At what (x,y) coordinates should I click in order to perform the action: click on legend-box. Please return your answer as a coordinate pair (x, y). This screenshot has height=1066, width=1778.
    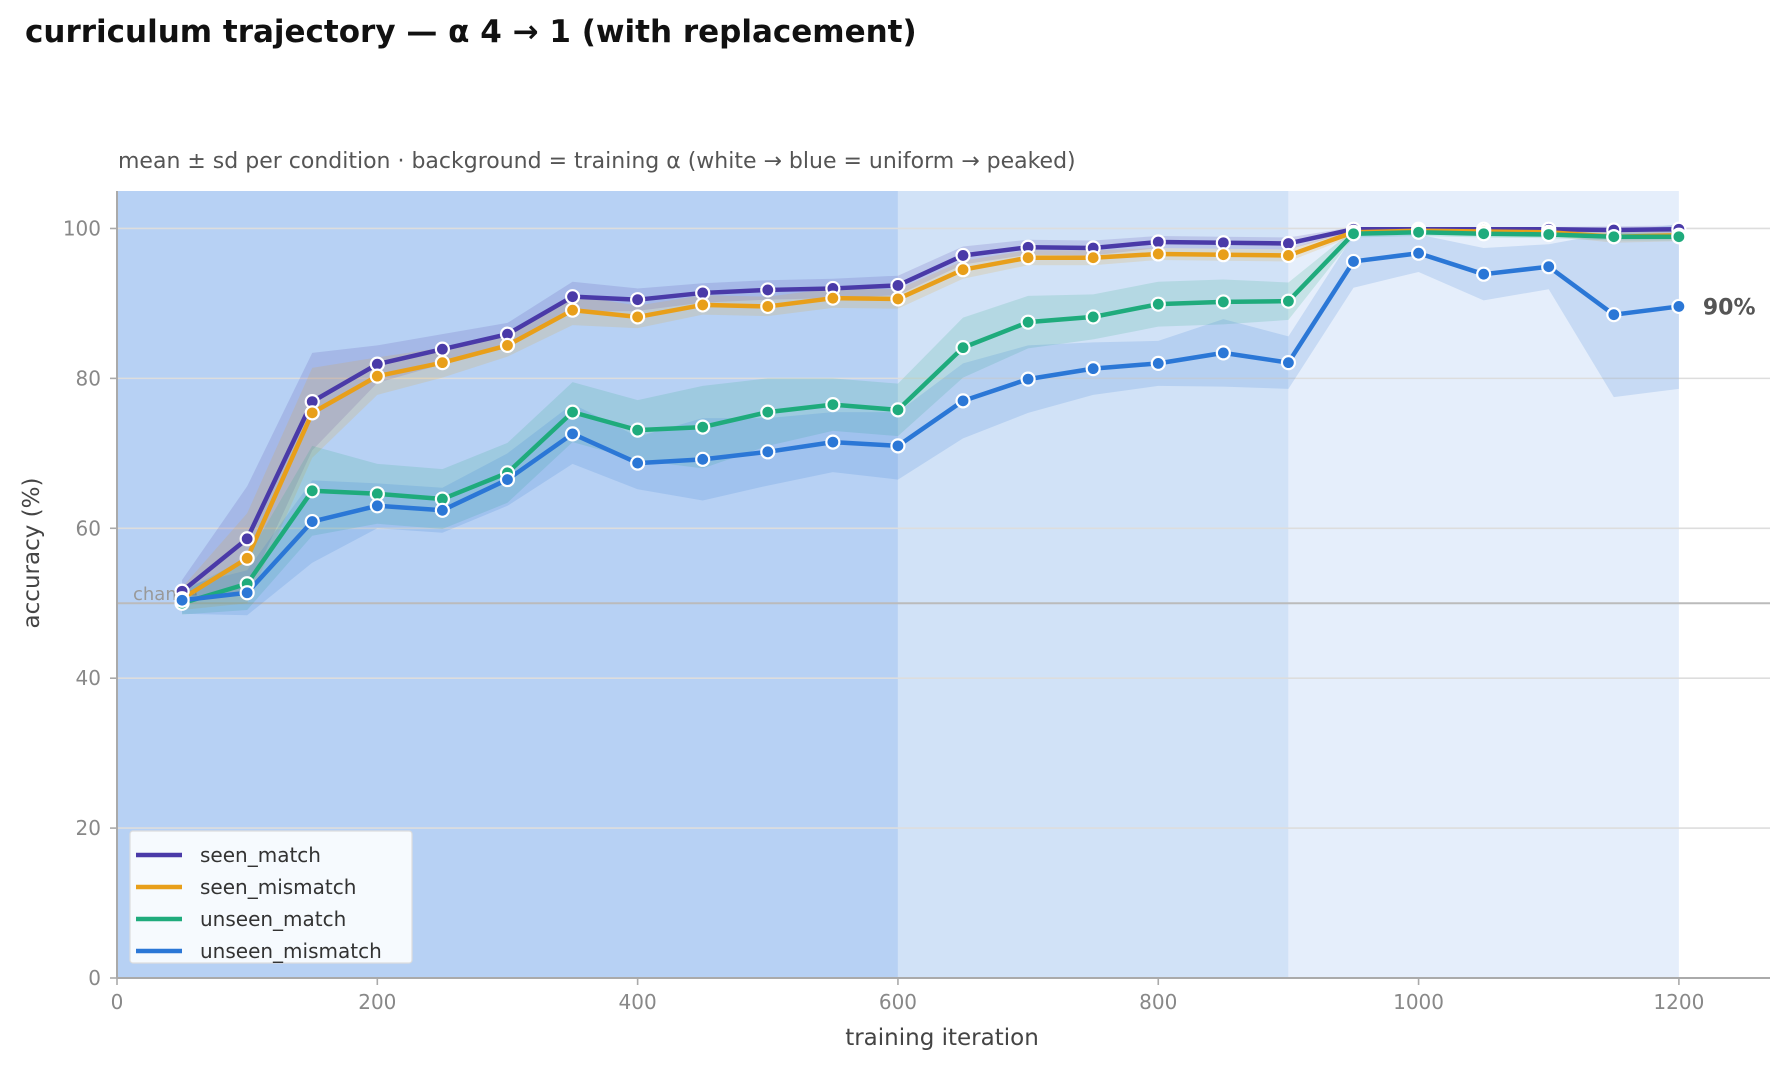
    Looking at the image, I should click on (271, 897).